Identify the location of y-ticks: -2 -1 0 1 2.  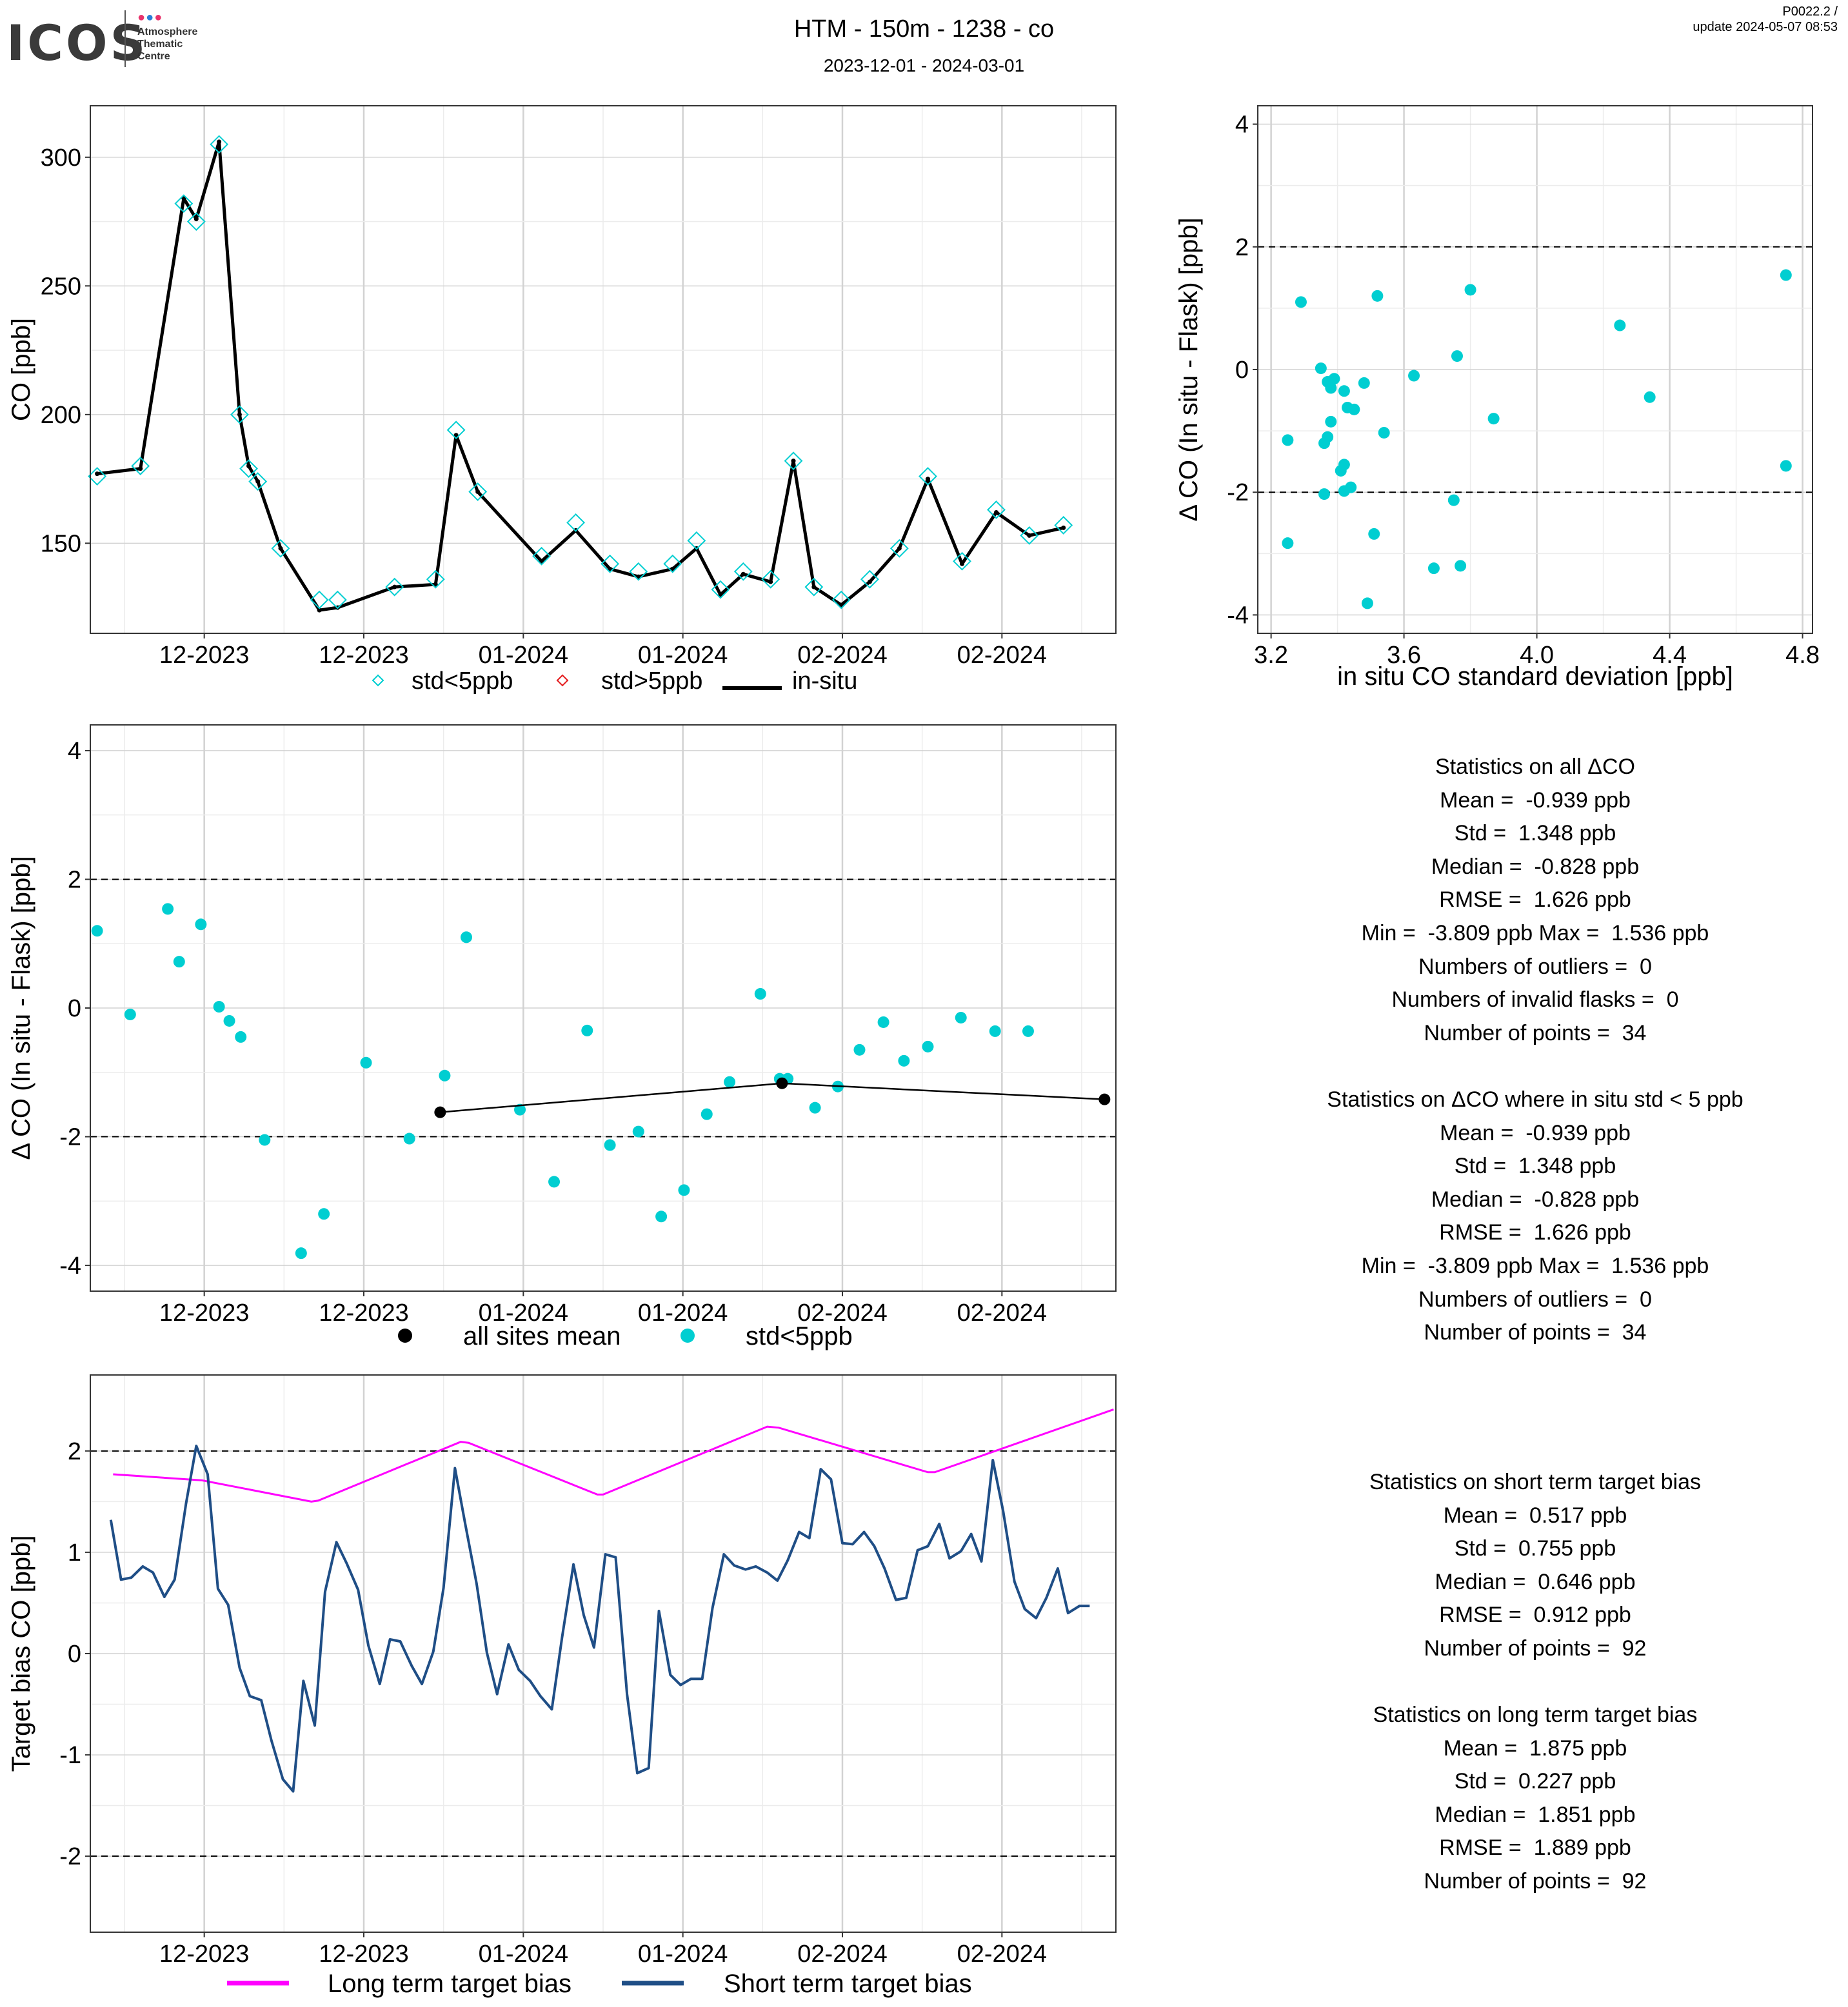
(74, 1654).